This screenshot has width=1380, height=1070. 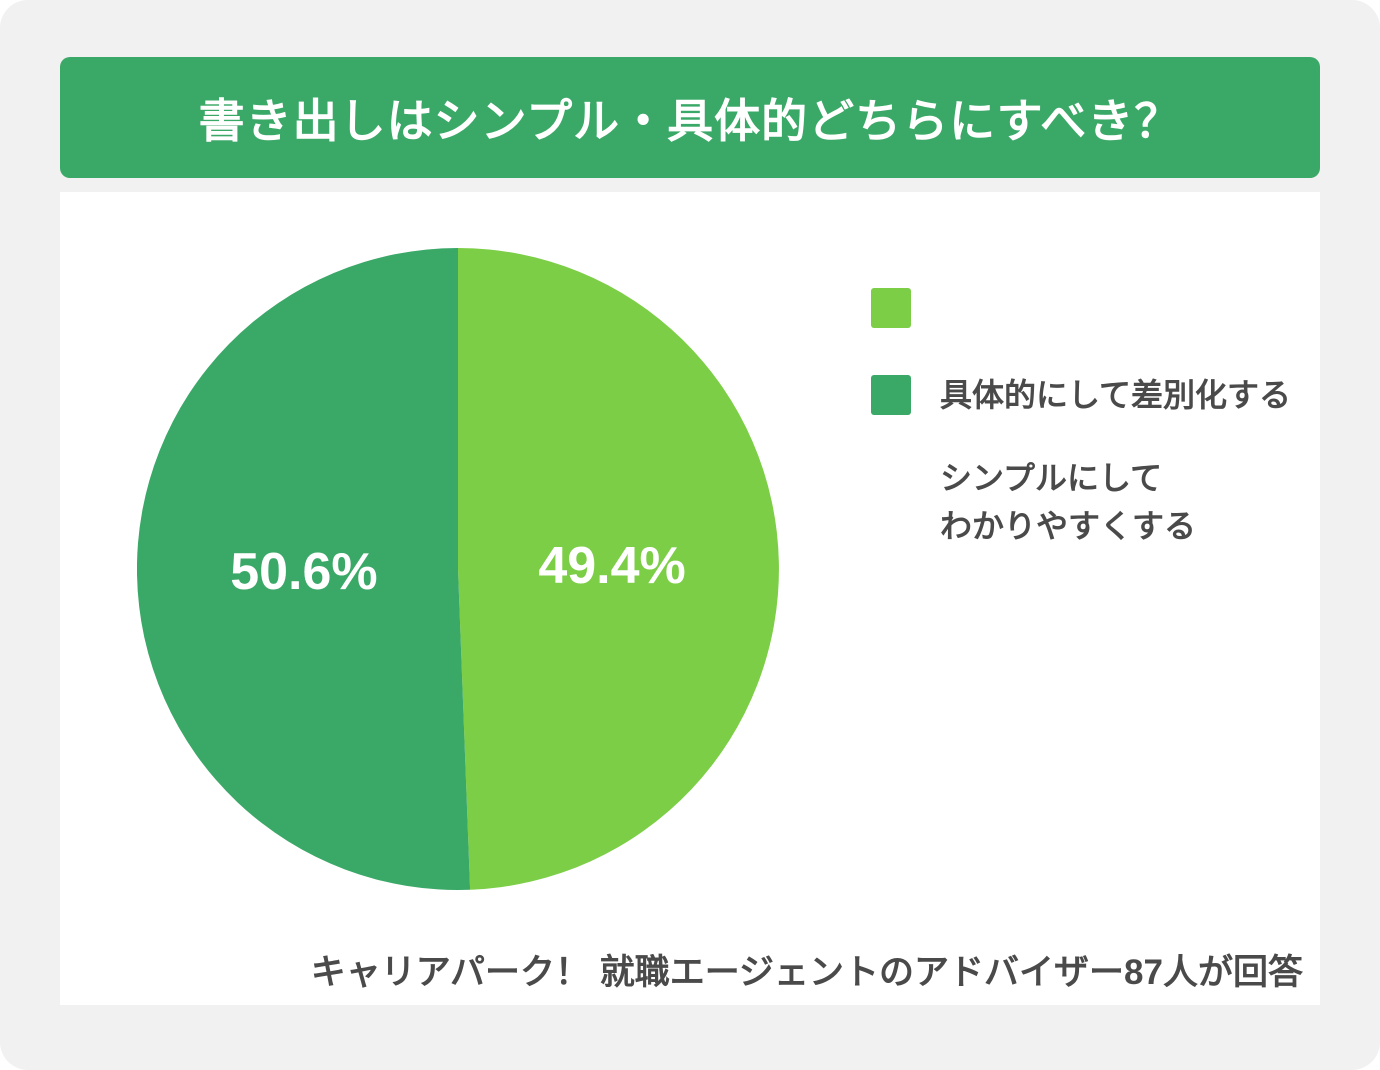 I want to click on legend-label-simple-line1: シンプルにして, so click(x=1051, y=478).